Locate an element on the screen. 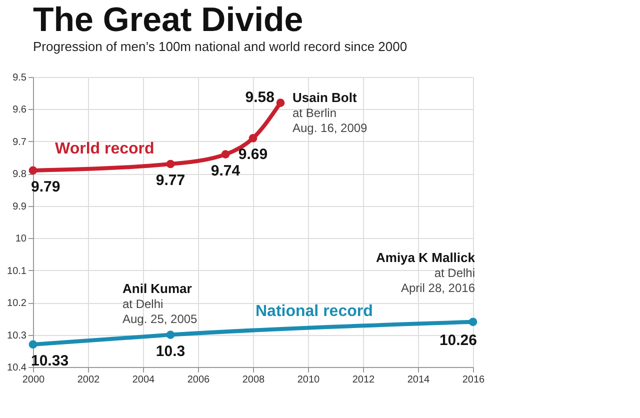  data-label: 9.79 is located at coordinates (45, 187).